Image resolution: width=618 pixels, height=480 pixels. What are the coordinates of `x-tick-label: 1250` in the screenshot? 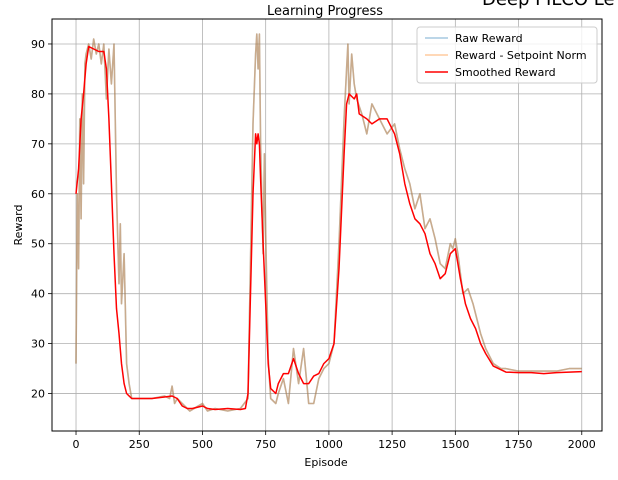 It's located at (392, 444).